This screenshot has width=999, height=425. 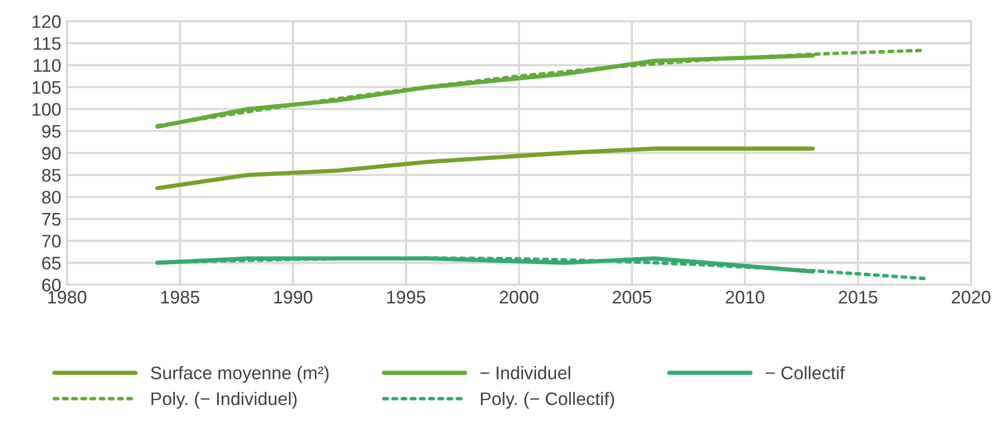 I want to click on y-tick-label: 75, so click(x=51, y=219).